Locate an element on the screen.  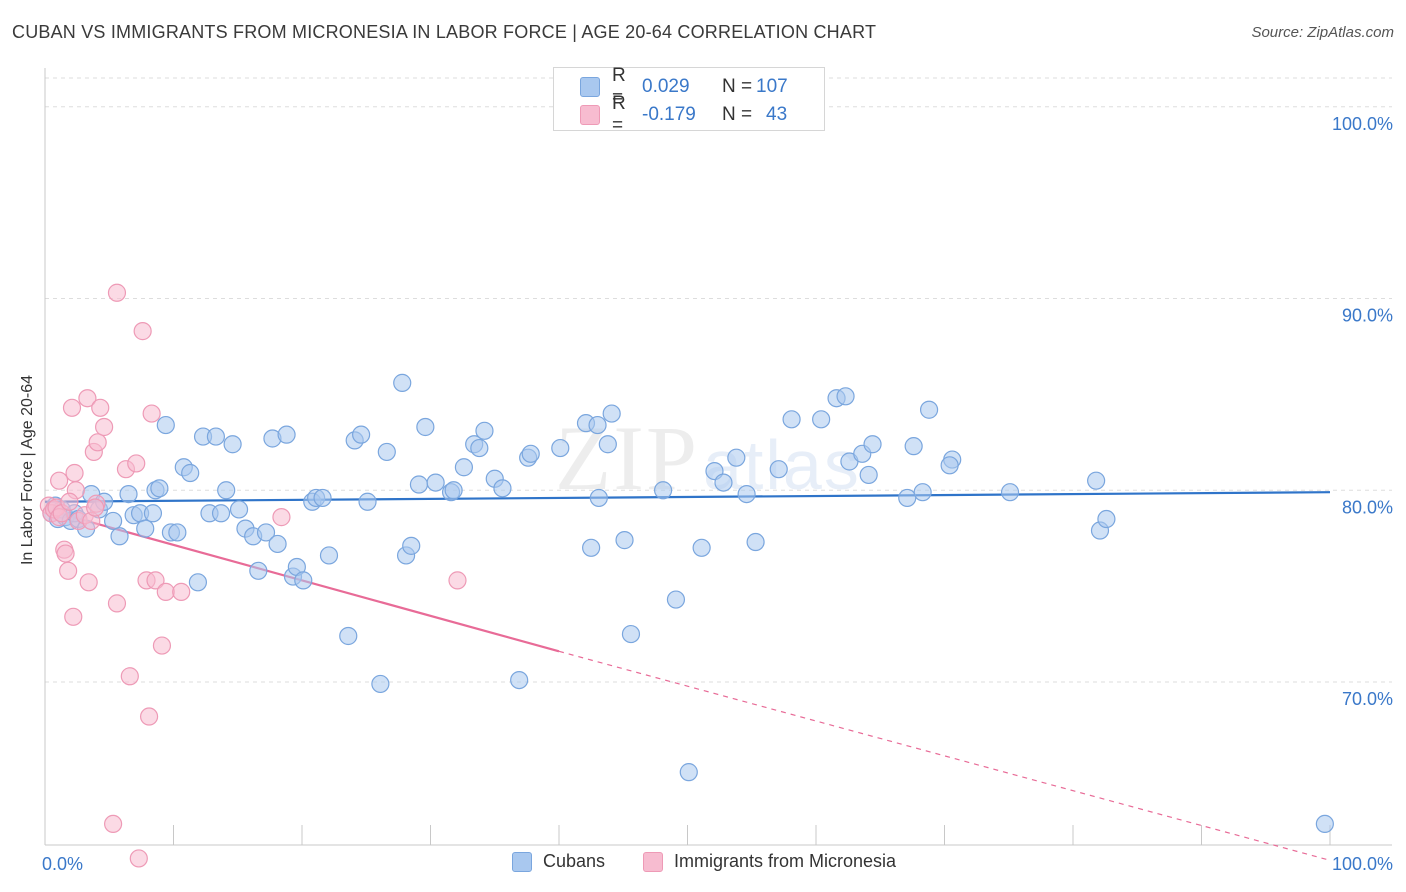
y-tick-label: 80.0% is located at coordinates (1367, 507).